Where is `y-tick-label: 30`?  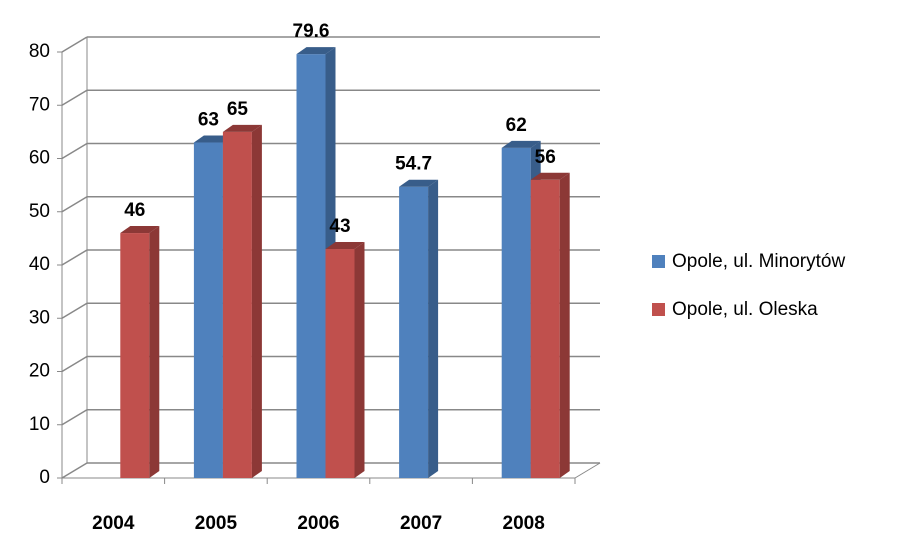 y-tick-label: 30 is located at coordinates (39, 317).